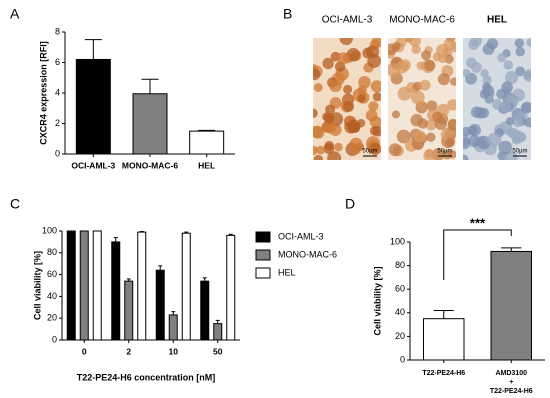 This screenshot has width=550, height=398. I want to click on panel-label: A, so click(15, 14).